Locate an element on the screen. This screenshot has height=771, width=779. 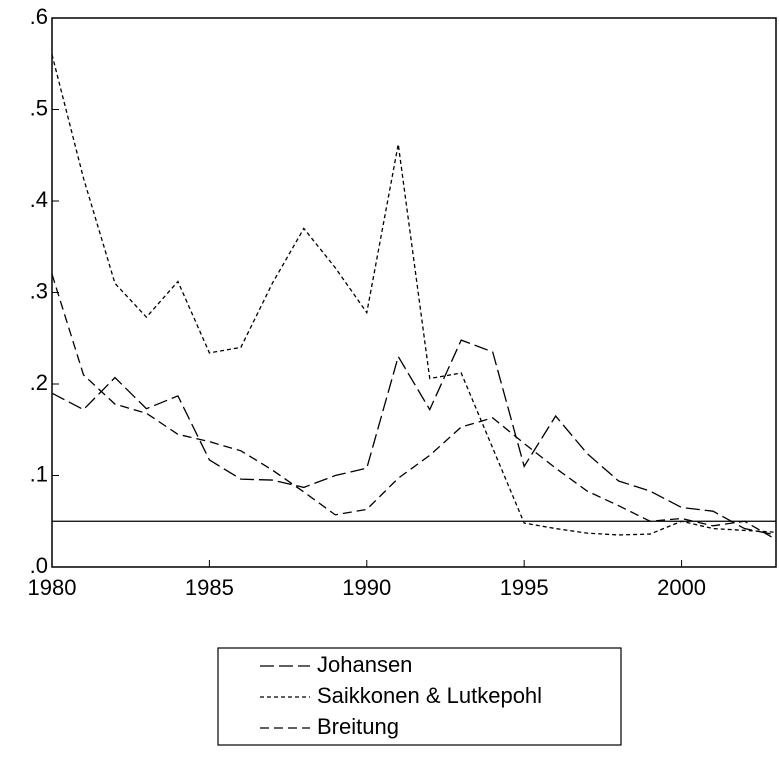
x-tick-label: 1995 is located at coordinates (524, 587).